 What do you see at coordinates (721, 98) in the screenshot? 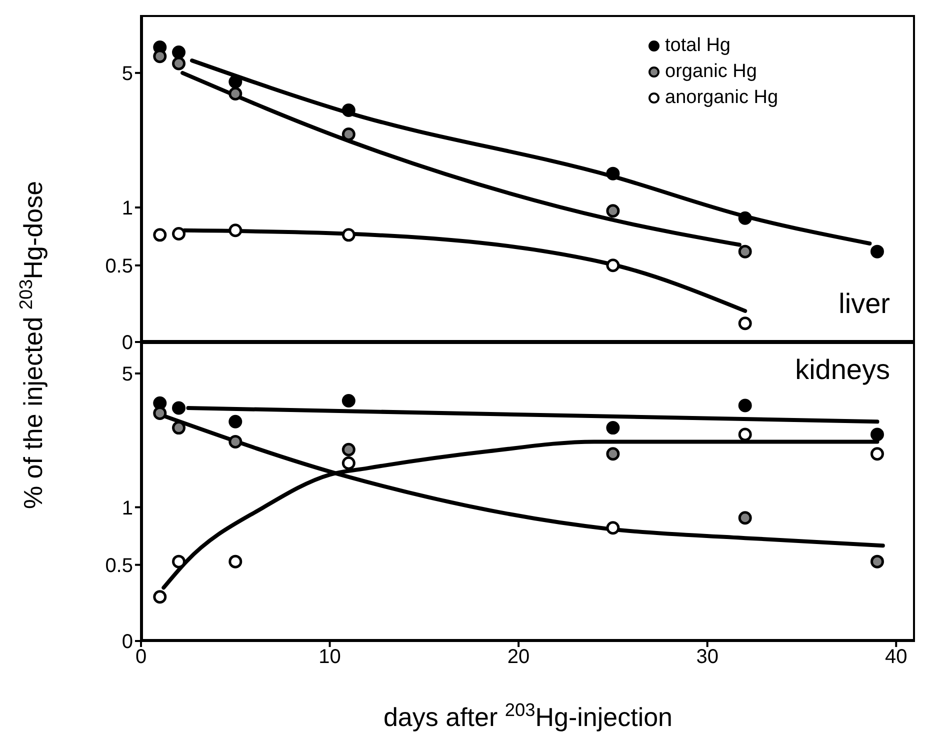
I see `legend-label: anorganic Hg` at bounding box center [721, 98].